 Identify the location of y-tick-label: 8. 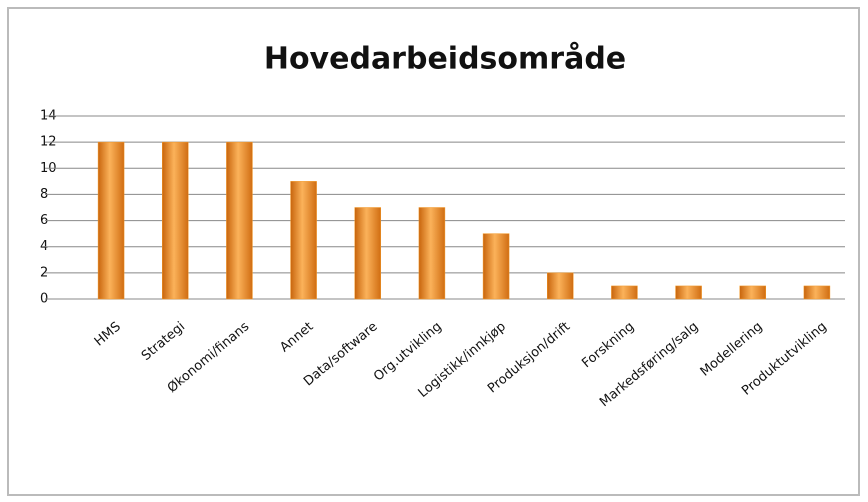
(44, 194).